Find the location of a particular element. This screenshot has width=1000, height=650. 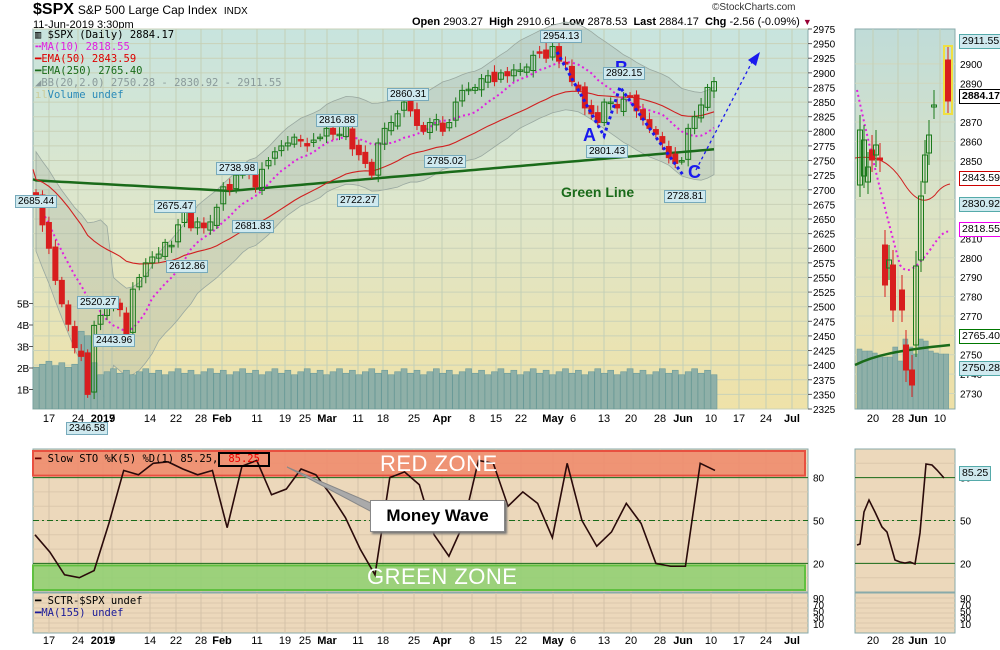

low-label: Low is located at coordinates (573, 22).